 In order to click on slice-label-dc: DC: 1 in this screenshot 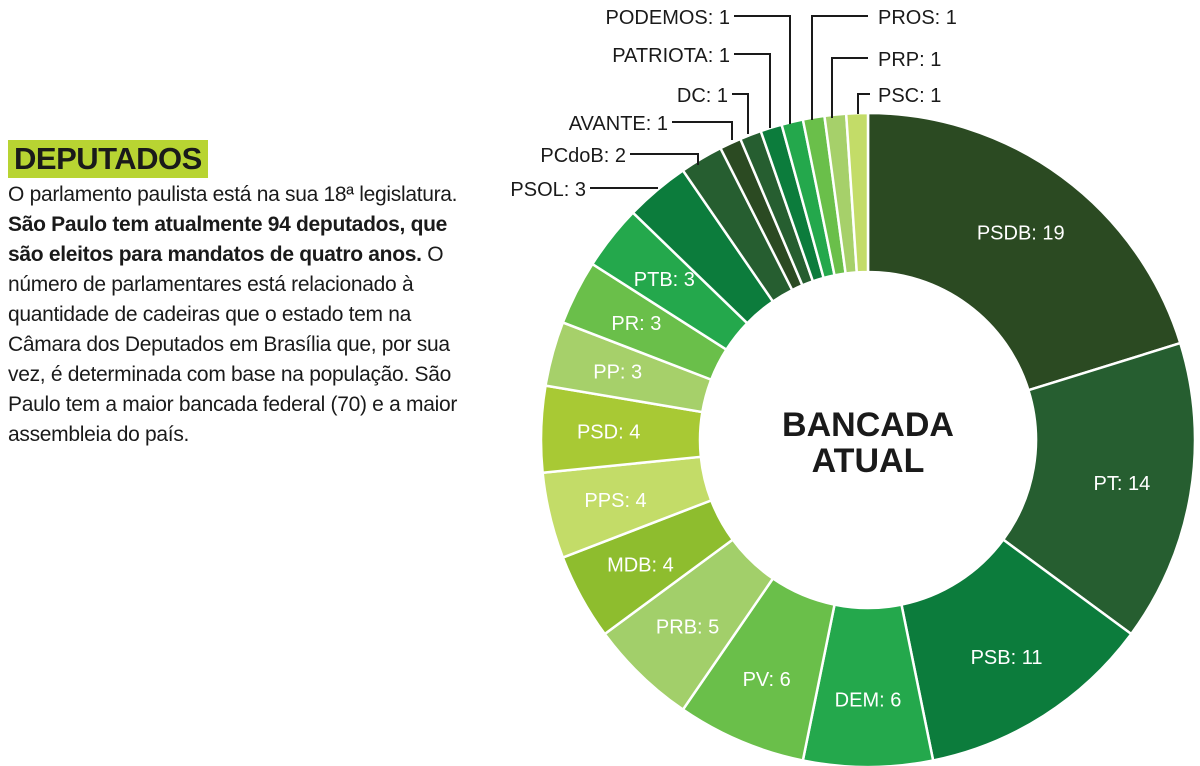, I will do `click(702, 96)`.